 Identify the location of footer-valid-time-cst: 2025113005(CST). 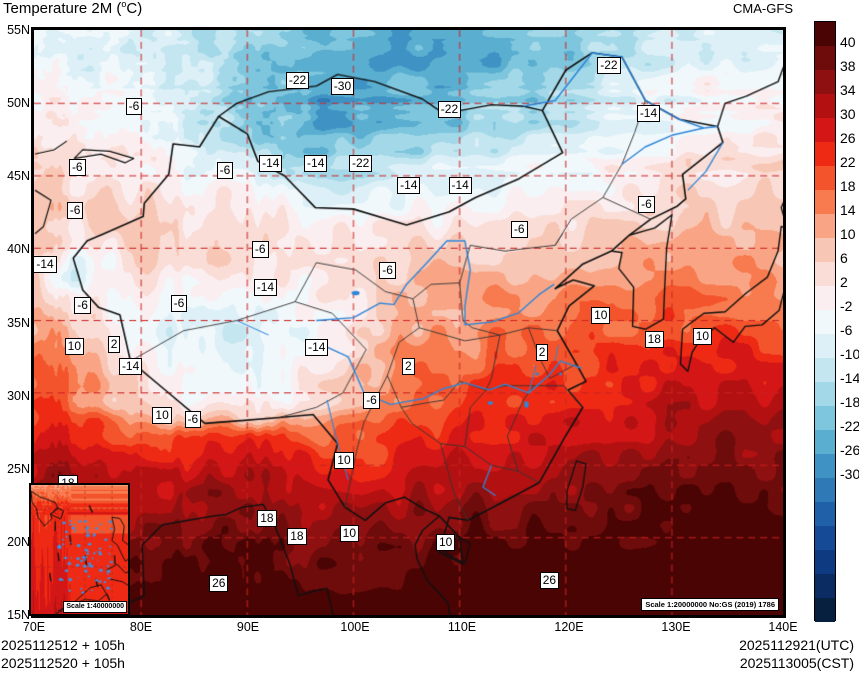
(796, 663).